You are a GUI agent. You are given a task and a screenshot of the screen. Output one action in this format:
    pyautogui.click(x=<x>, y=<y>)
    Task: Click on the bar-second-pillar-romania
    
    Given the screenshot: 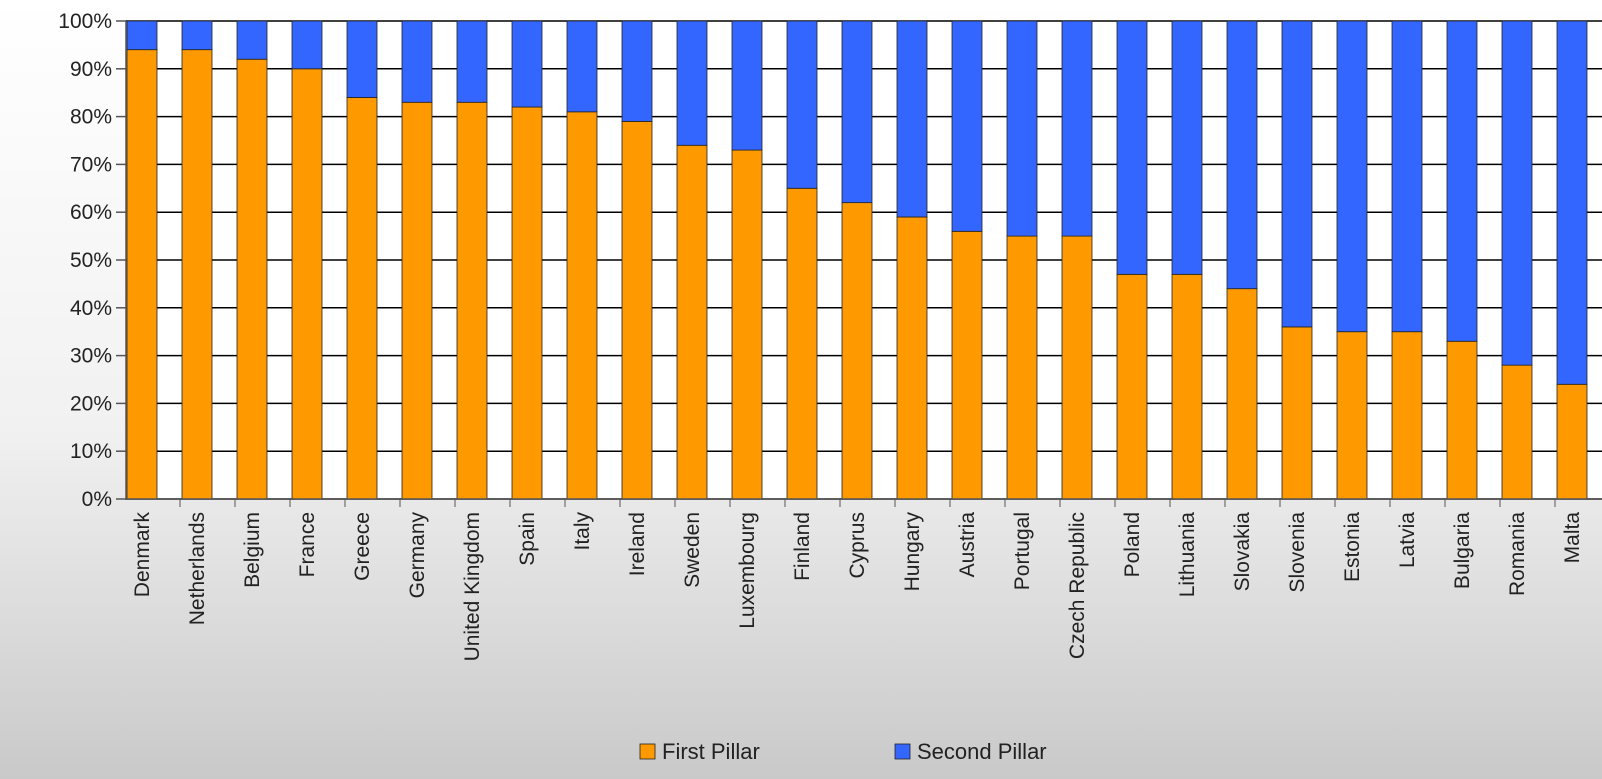 What is the action you would take?
    pyautogui.click(x=1517, y=193)
    